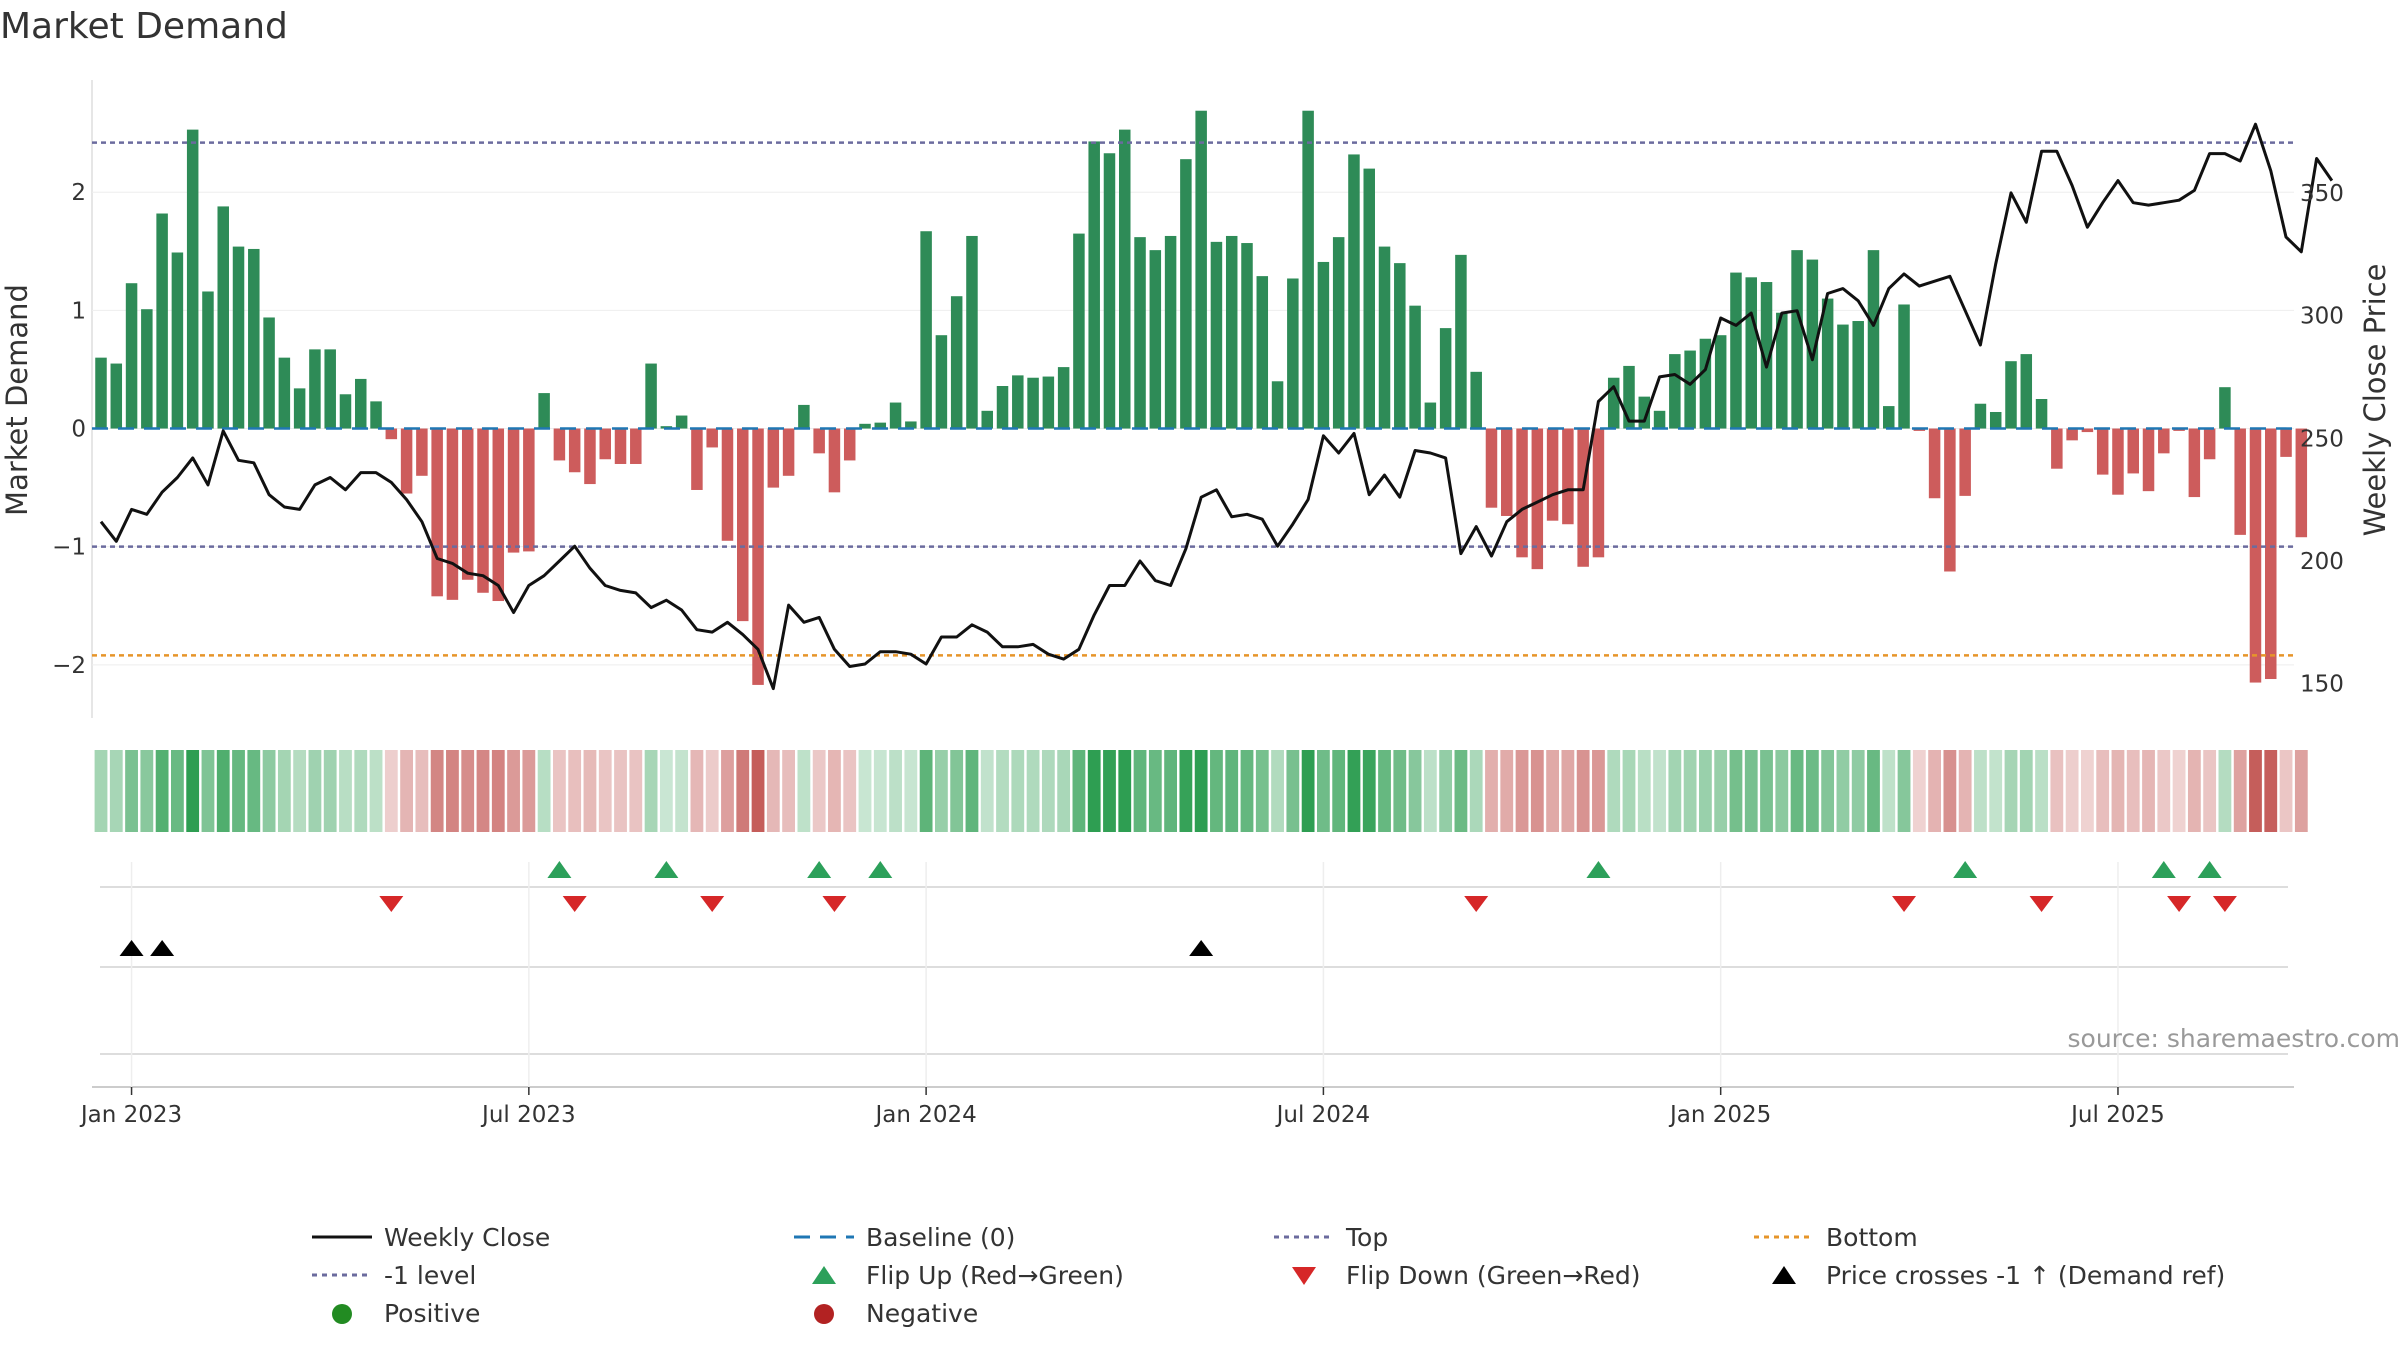 The image size is (2400, 1350). What do you see at coordinates (2025, 1275) in the screenshot?
I see `legend-price-cross: Price crosses -1 ↑ (Demand ref)` at bounding box center [2025, 1275].